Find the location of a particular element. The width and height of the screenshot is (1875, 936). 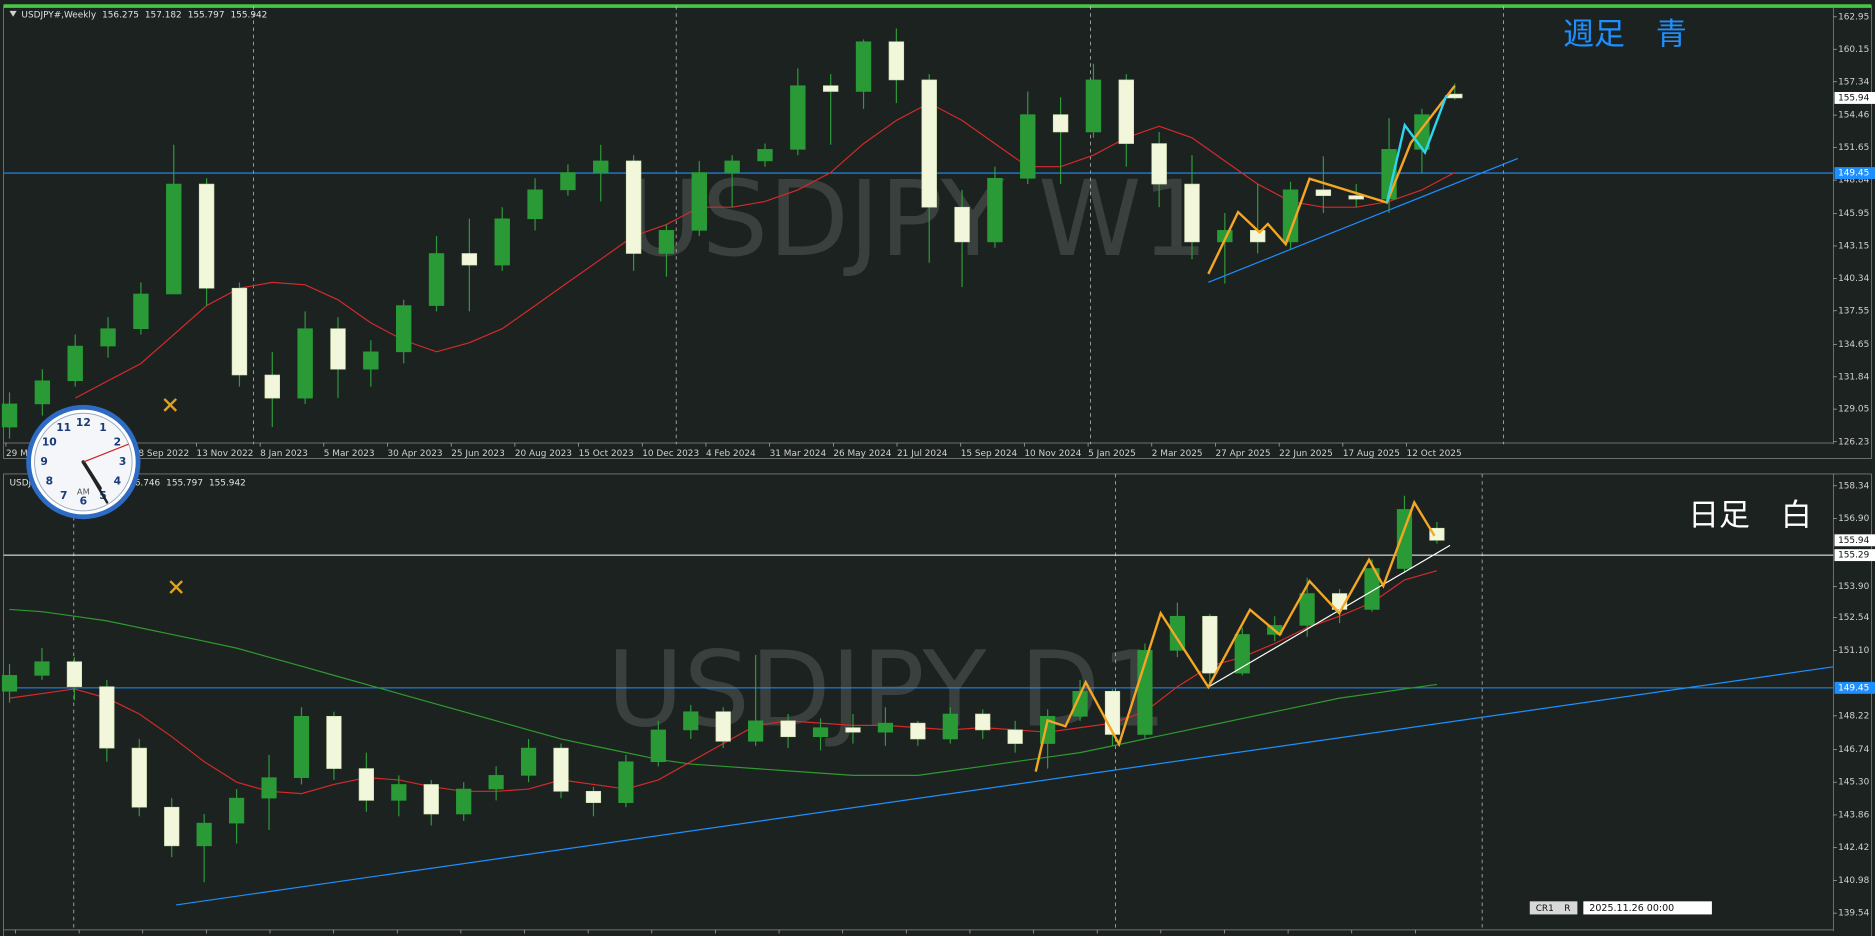

header-low: 155.797 is located at coordinates (184, 483).